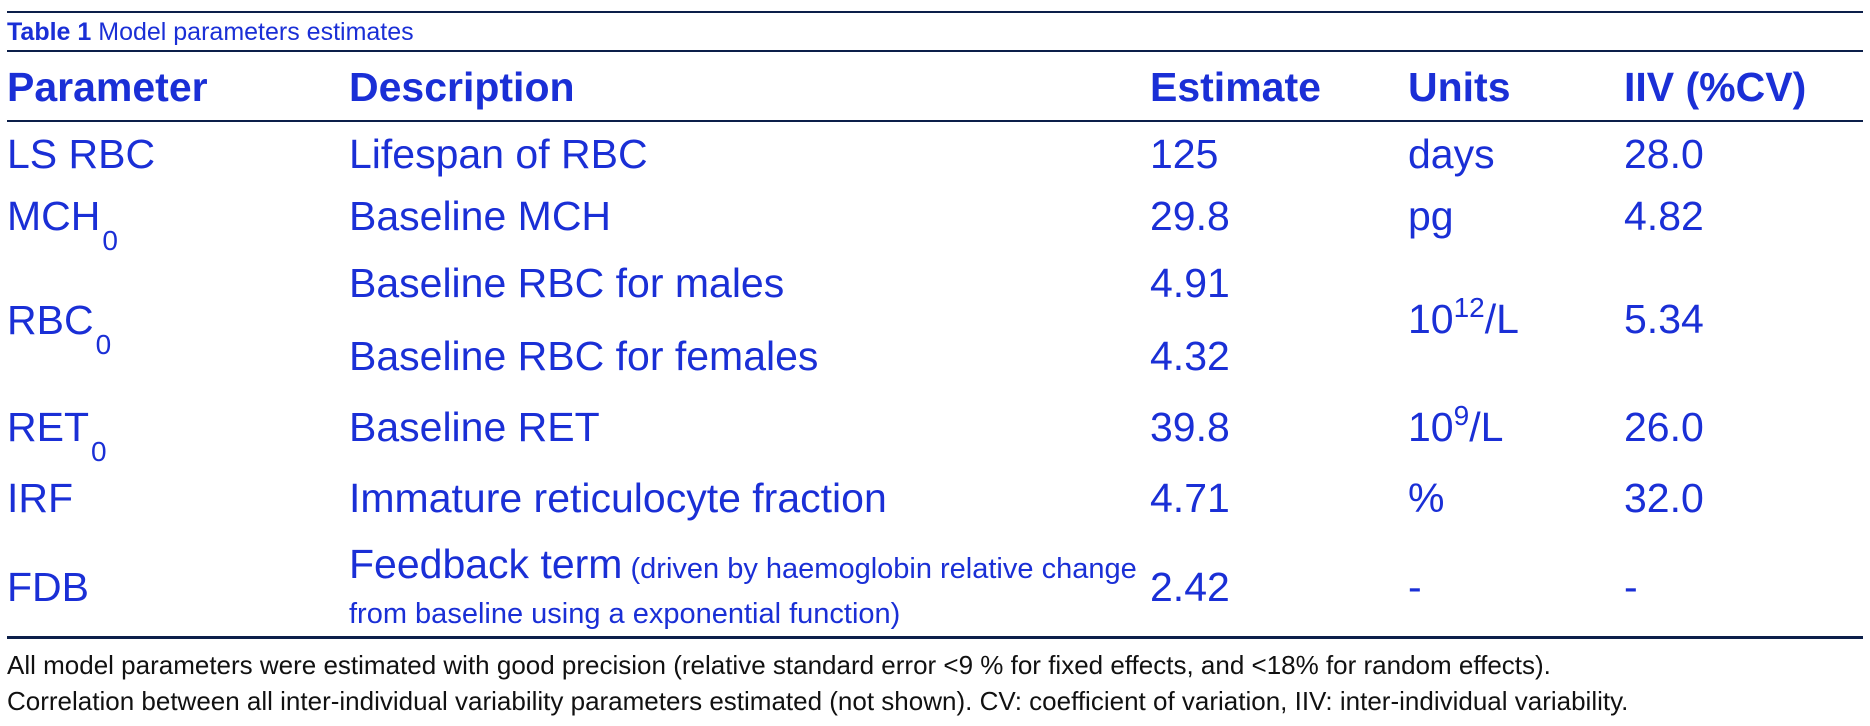  I want to click on row-rbc0-units-tail: /L, so click(1501, 319).